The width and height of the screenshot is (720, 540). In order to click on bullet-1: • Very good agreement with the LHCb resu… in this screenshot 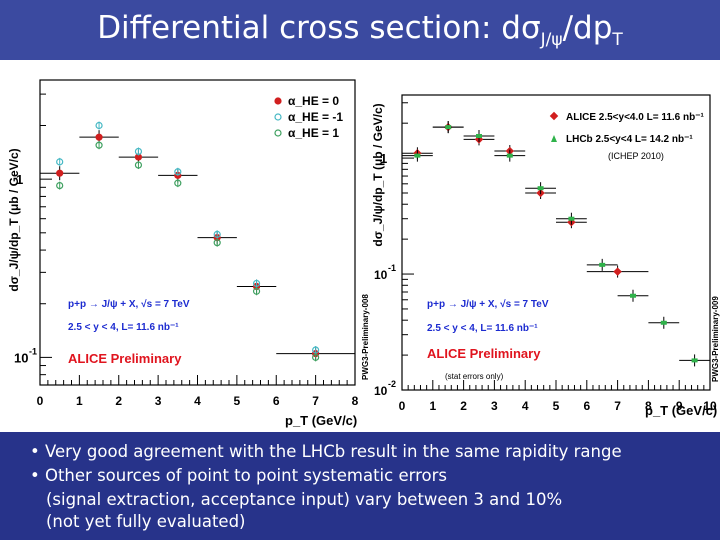, I will do `click(326, 451)`.